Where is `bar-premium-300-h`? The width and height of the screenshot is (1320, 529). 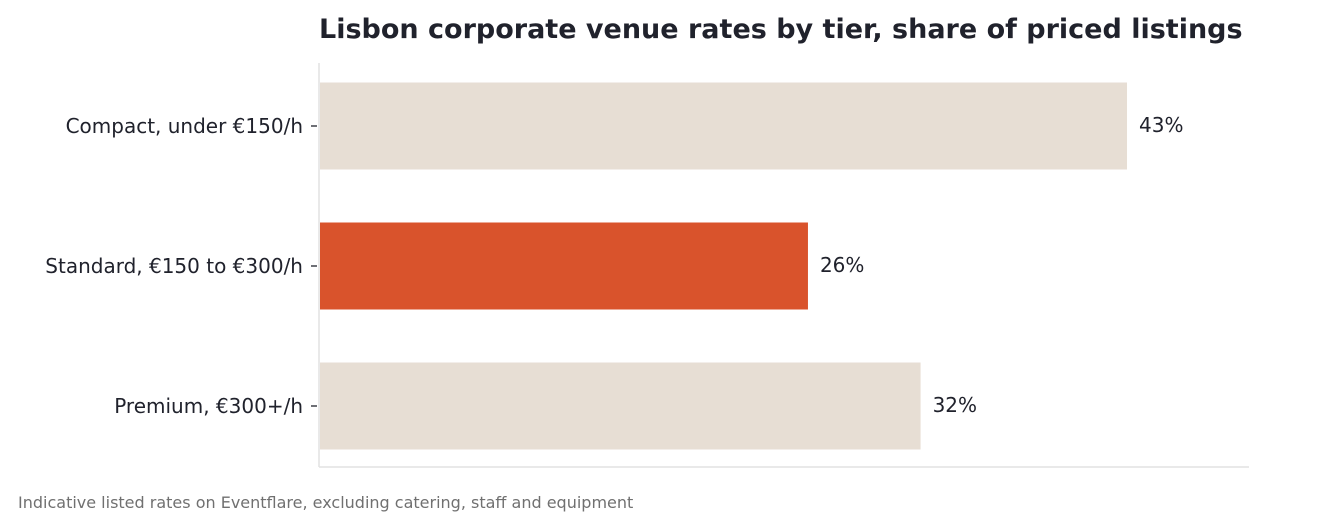 bar-premium-300-h is located at coordinates (620, 406).